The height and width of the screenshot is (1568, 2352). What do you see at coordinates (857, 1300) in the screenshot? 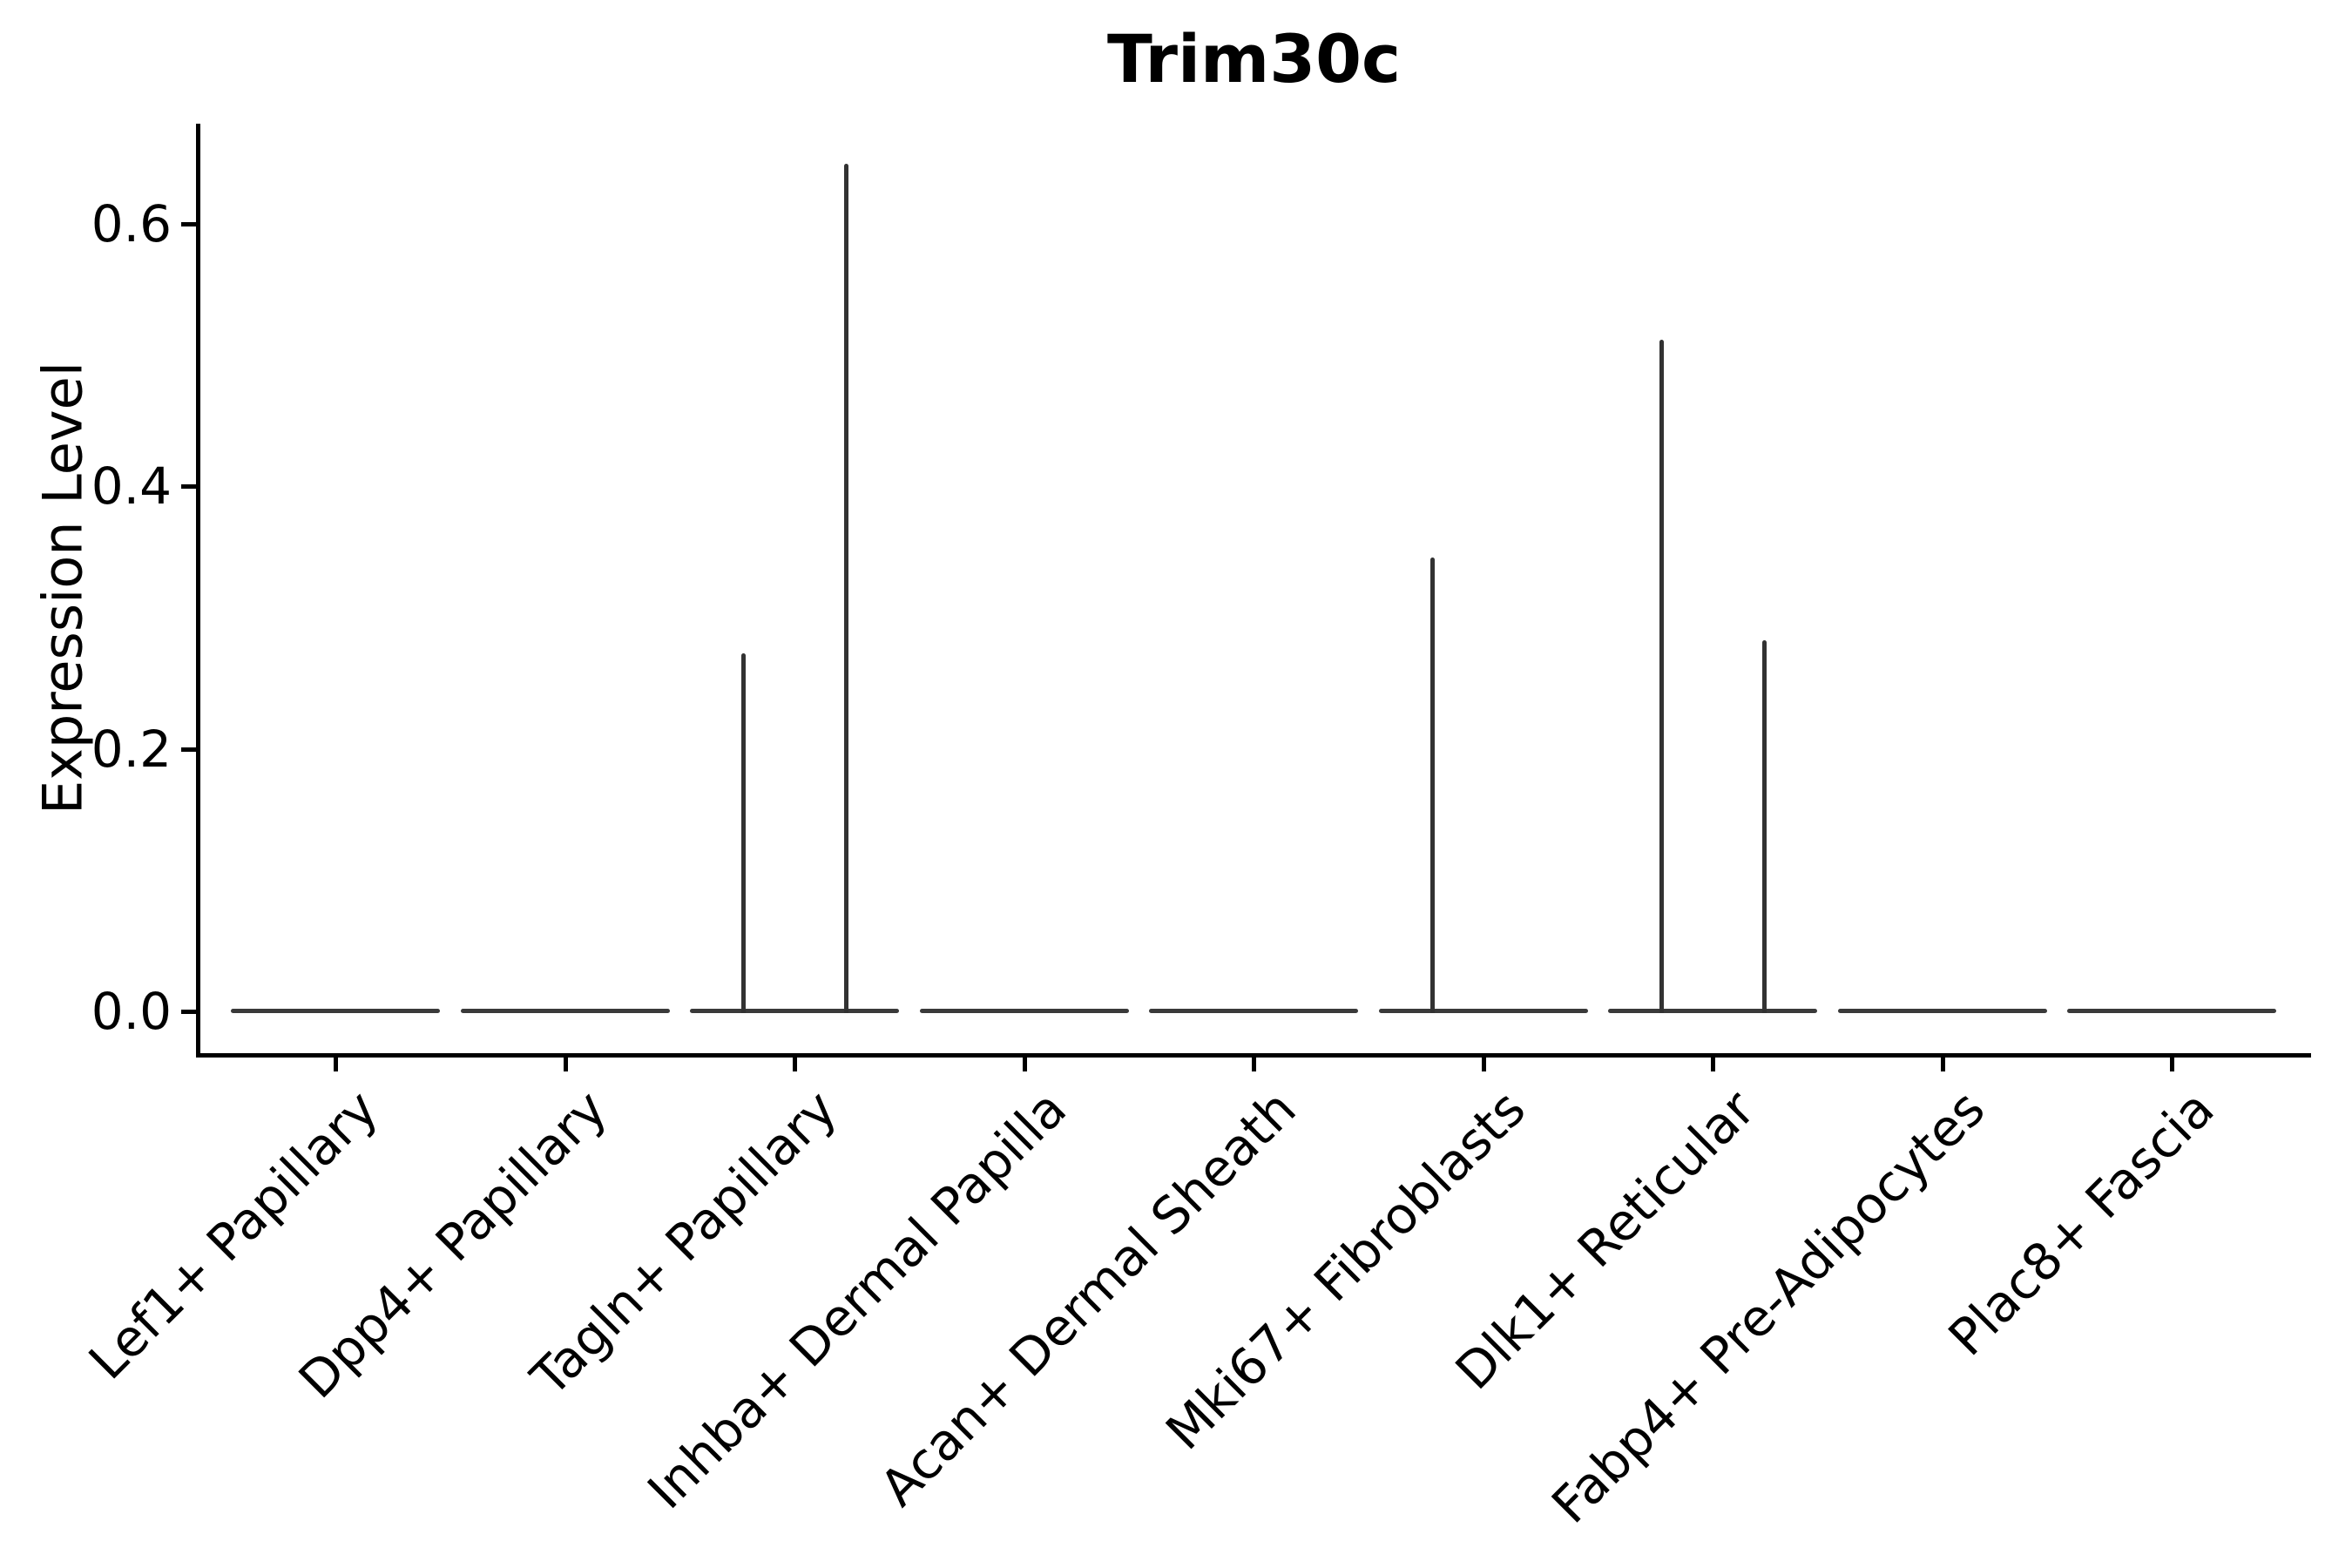
I see `x-tick-label: Inhba+ Dermal Papilla` at bounding box center [857, 1300].